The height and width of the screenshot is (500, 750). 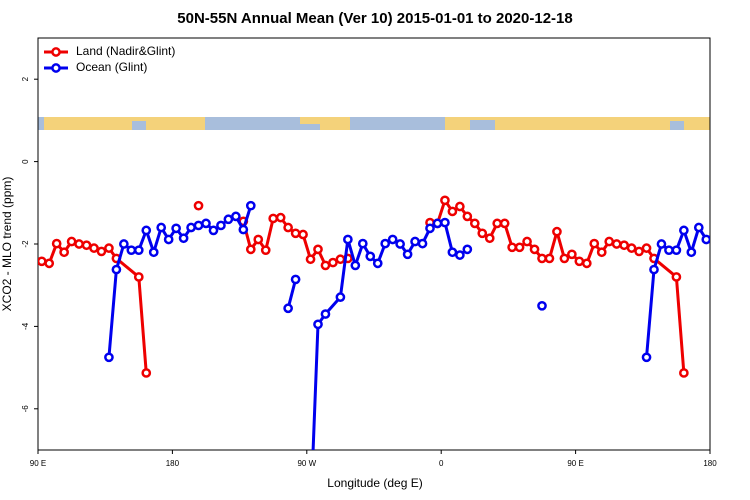 What do you see at coordinates (125, 51) in the screenshot?
I see `legend-label: Land (Nadir&Glint)` at bounding box center [125, 51].